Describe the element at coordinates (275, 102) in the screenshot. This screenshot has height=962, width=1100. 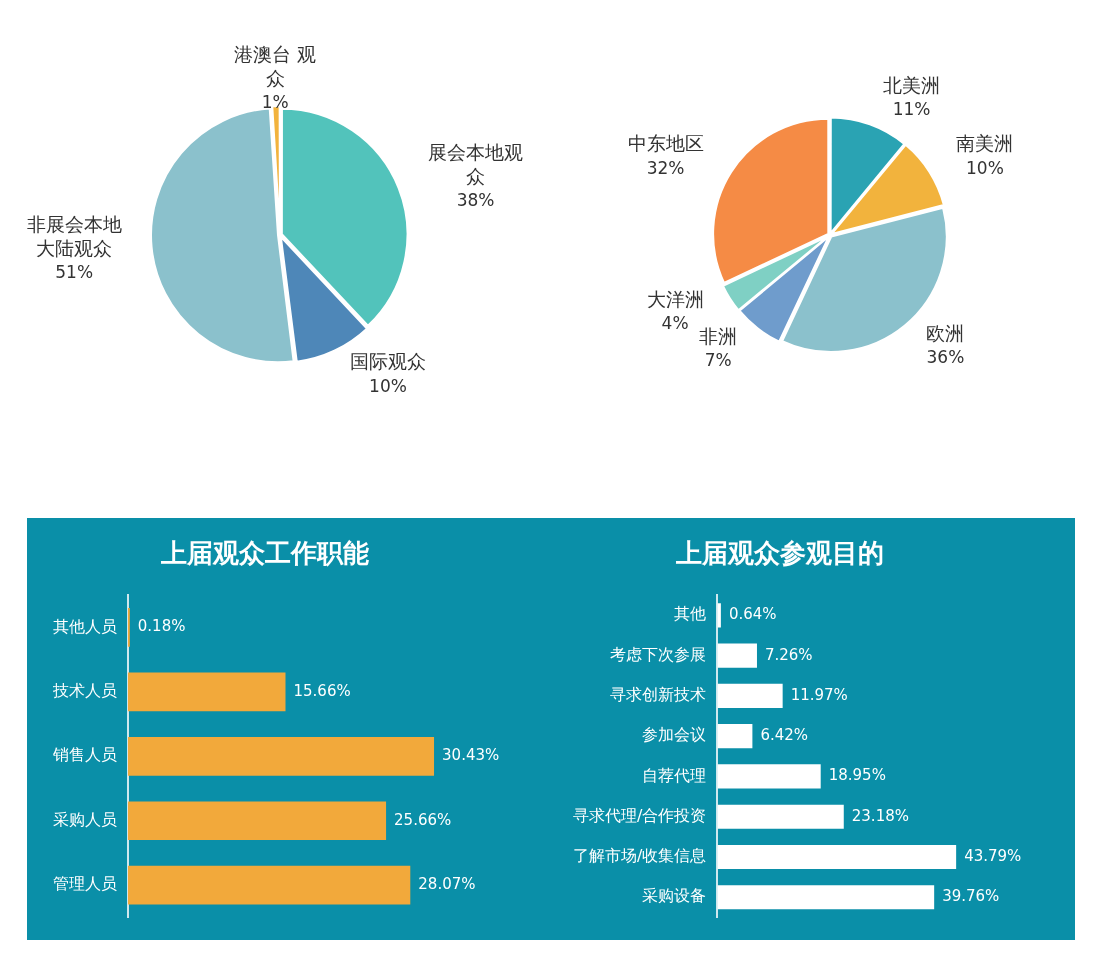
I see `data-label: 1%` at that location.